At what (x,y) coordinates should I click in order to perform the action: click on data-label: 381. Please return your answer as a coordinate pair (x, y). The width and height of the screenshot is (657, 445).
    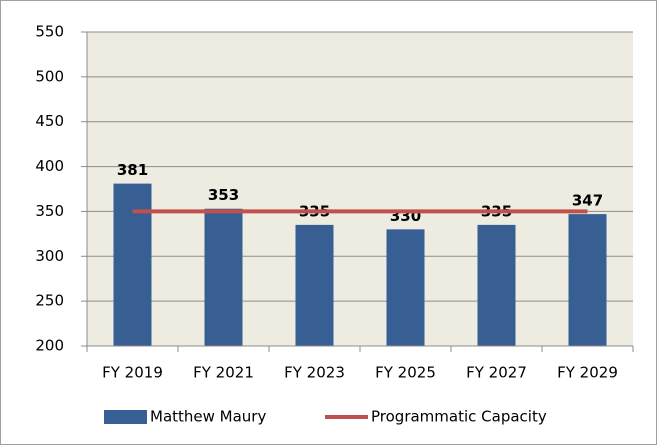
    Looking at the image, I should click on (132, 170).